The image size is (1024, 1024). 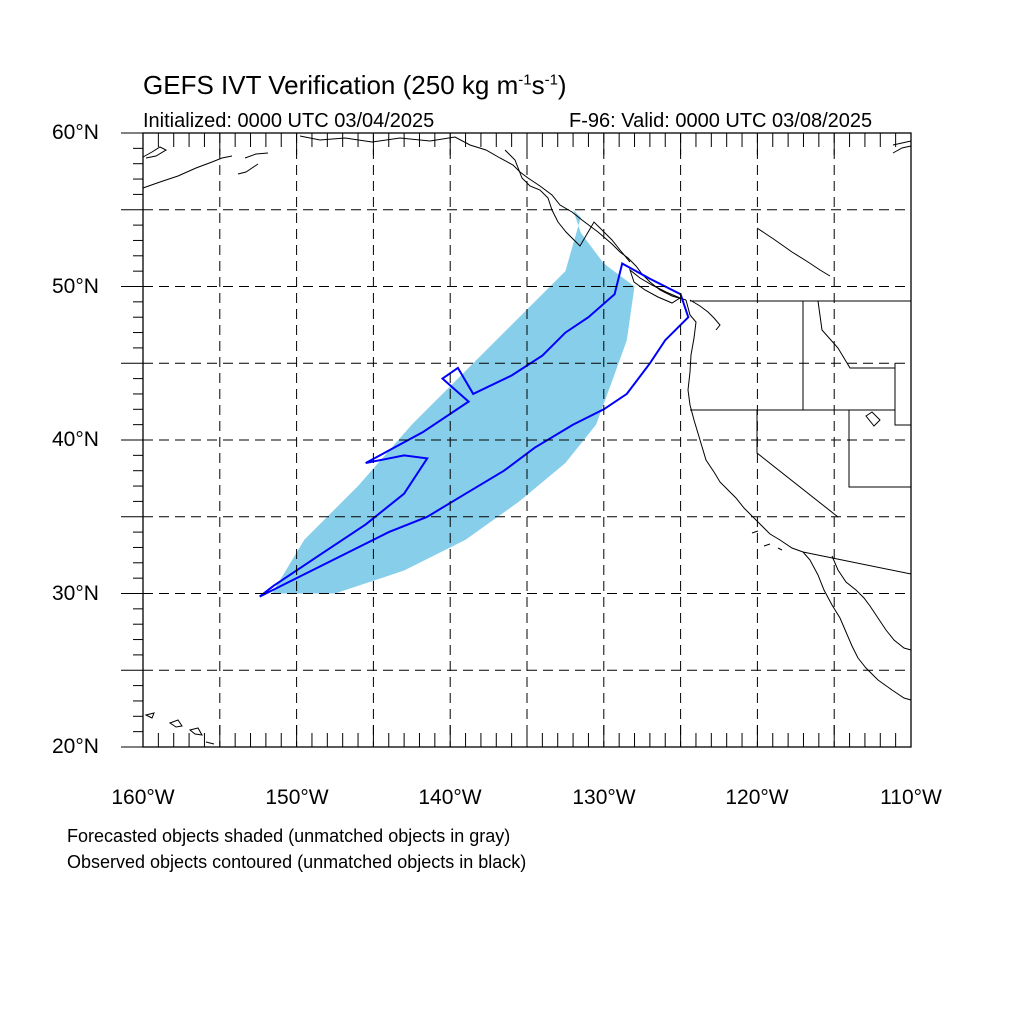 What do you see at coordinates (873, 419) in the screenshot?
I see `great-salt-lake` at bounding box center [873, 419].